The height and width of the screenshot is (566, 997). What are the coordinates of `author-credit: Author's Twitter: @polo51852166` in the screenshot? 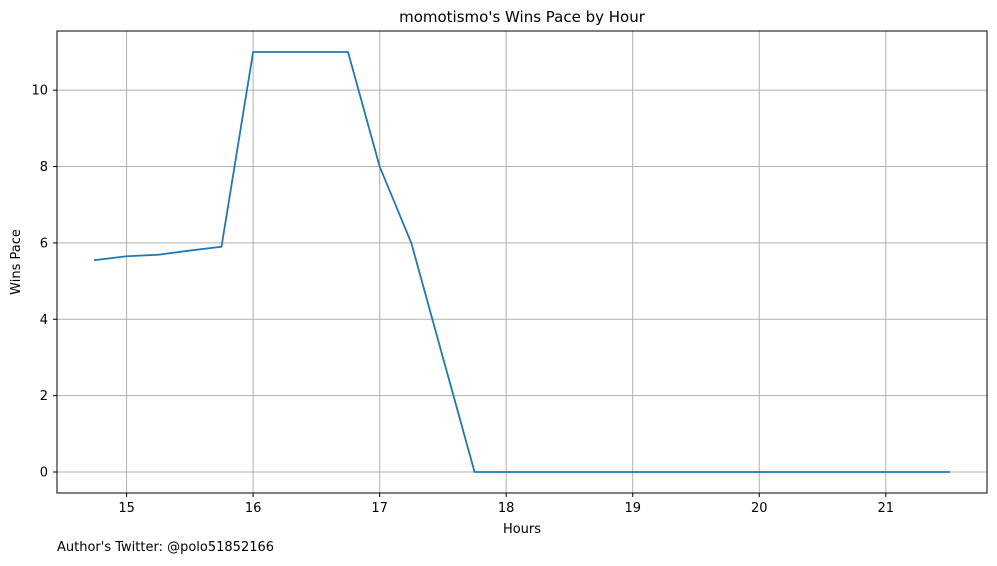 It's located at (165, 547).